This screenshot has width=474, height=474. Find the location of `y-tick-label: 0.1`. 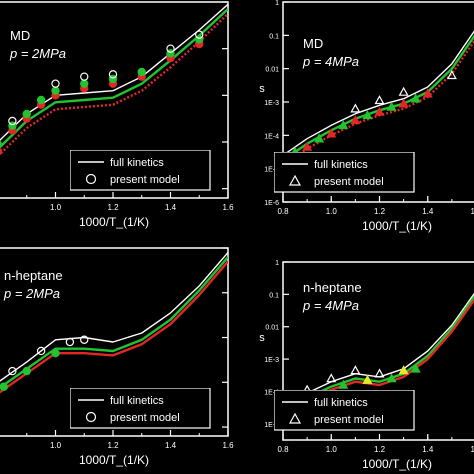

y-tick-label: 0.1 is located at coordinates (274, 36).